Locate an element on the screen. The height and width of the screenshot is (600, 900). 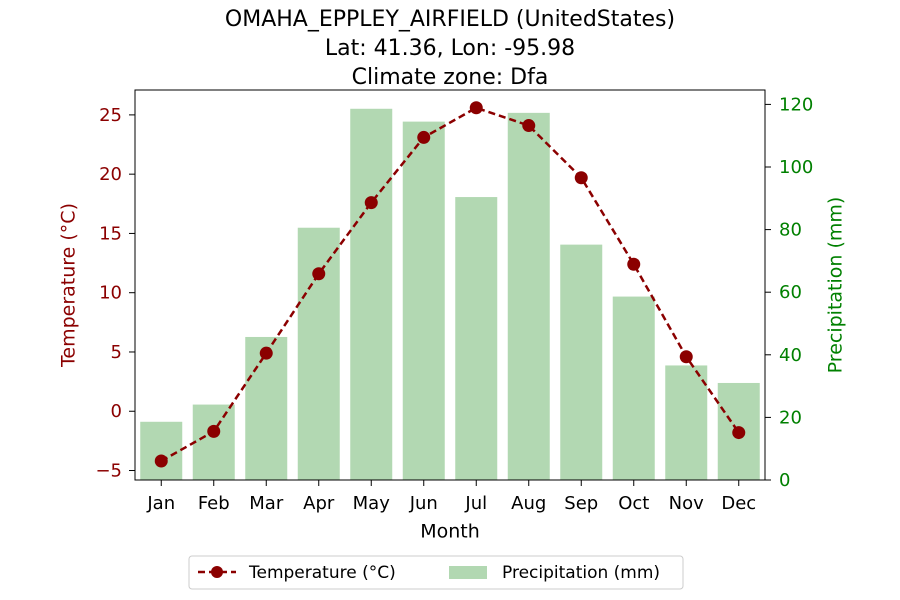
temperature-point-nov is located at coordinates (686, 357).